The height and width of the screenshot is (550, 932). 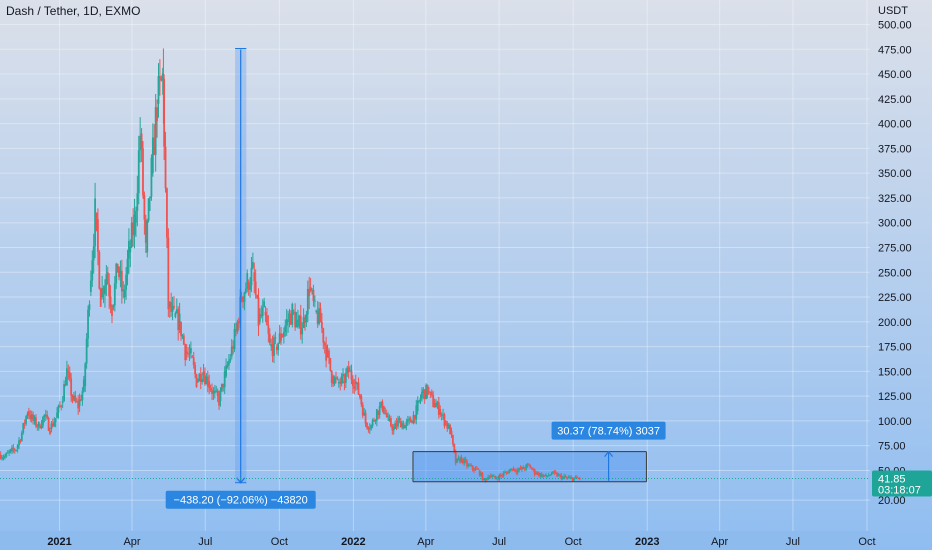 What do you see at coordinates (609, 454) in the screenshot?
I see `measure-arrowhead` at bounding box center [609, 454].